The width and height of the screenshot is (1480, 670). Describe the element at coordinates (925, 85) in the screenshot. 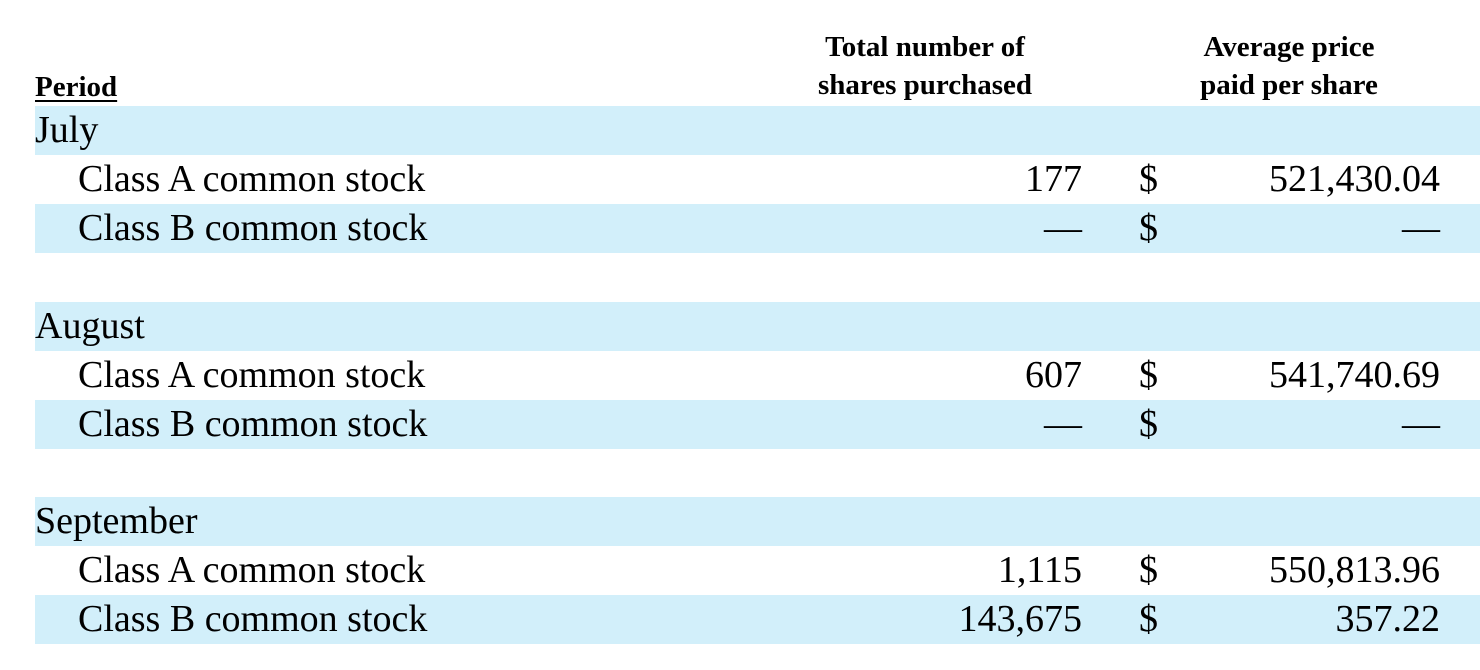

I see `column-header-shares-line2: shares purchased` at that location.